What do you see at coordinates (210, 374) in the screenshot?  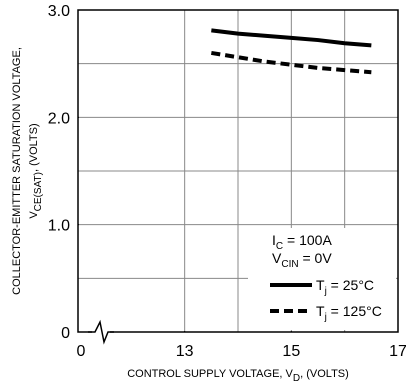 I see `text-part: CONTROL SUPPLY VOLTAGE, V` at bounding box center [210, 374].